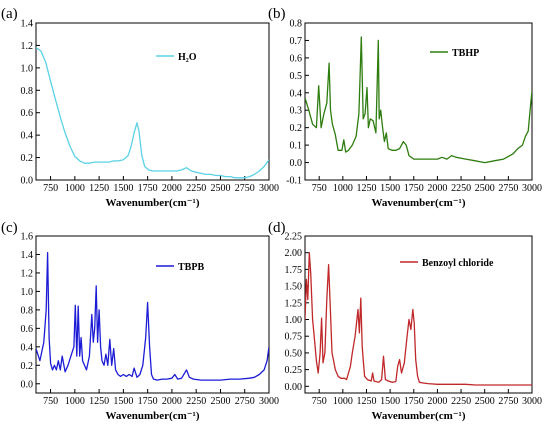  Describe the element at coordinates (191, 267) in the screenshot. I see `legend-label: TBPB` at that location.